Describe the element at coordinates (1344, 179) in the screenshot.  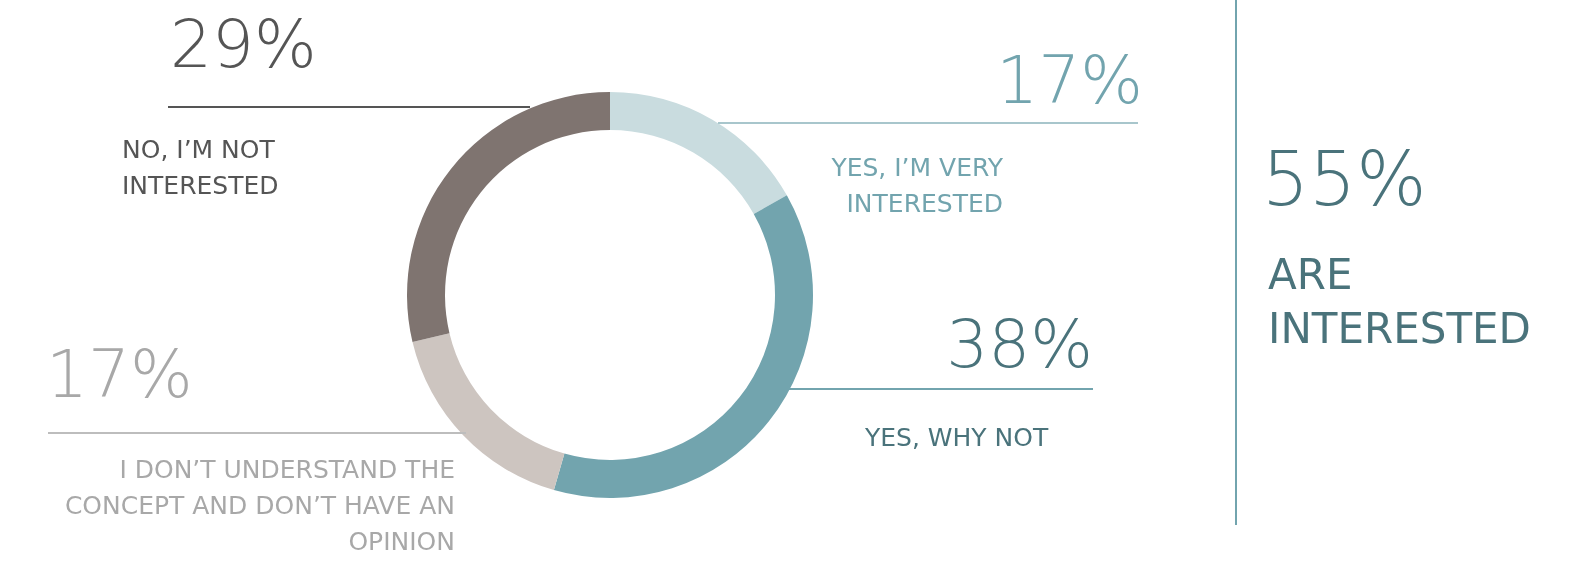
I see `text: 55%` at that location.